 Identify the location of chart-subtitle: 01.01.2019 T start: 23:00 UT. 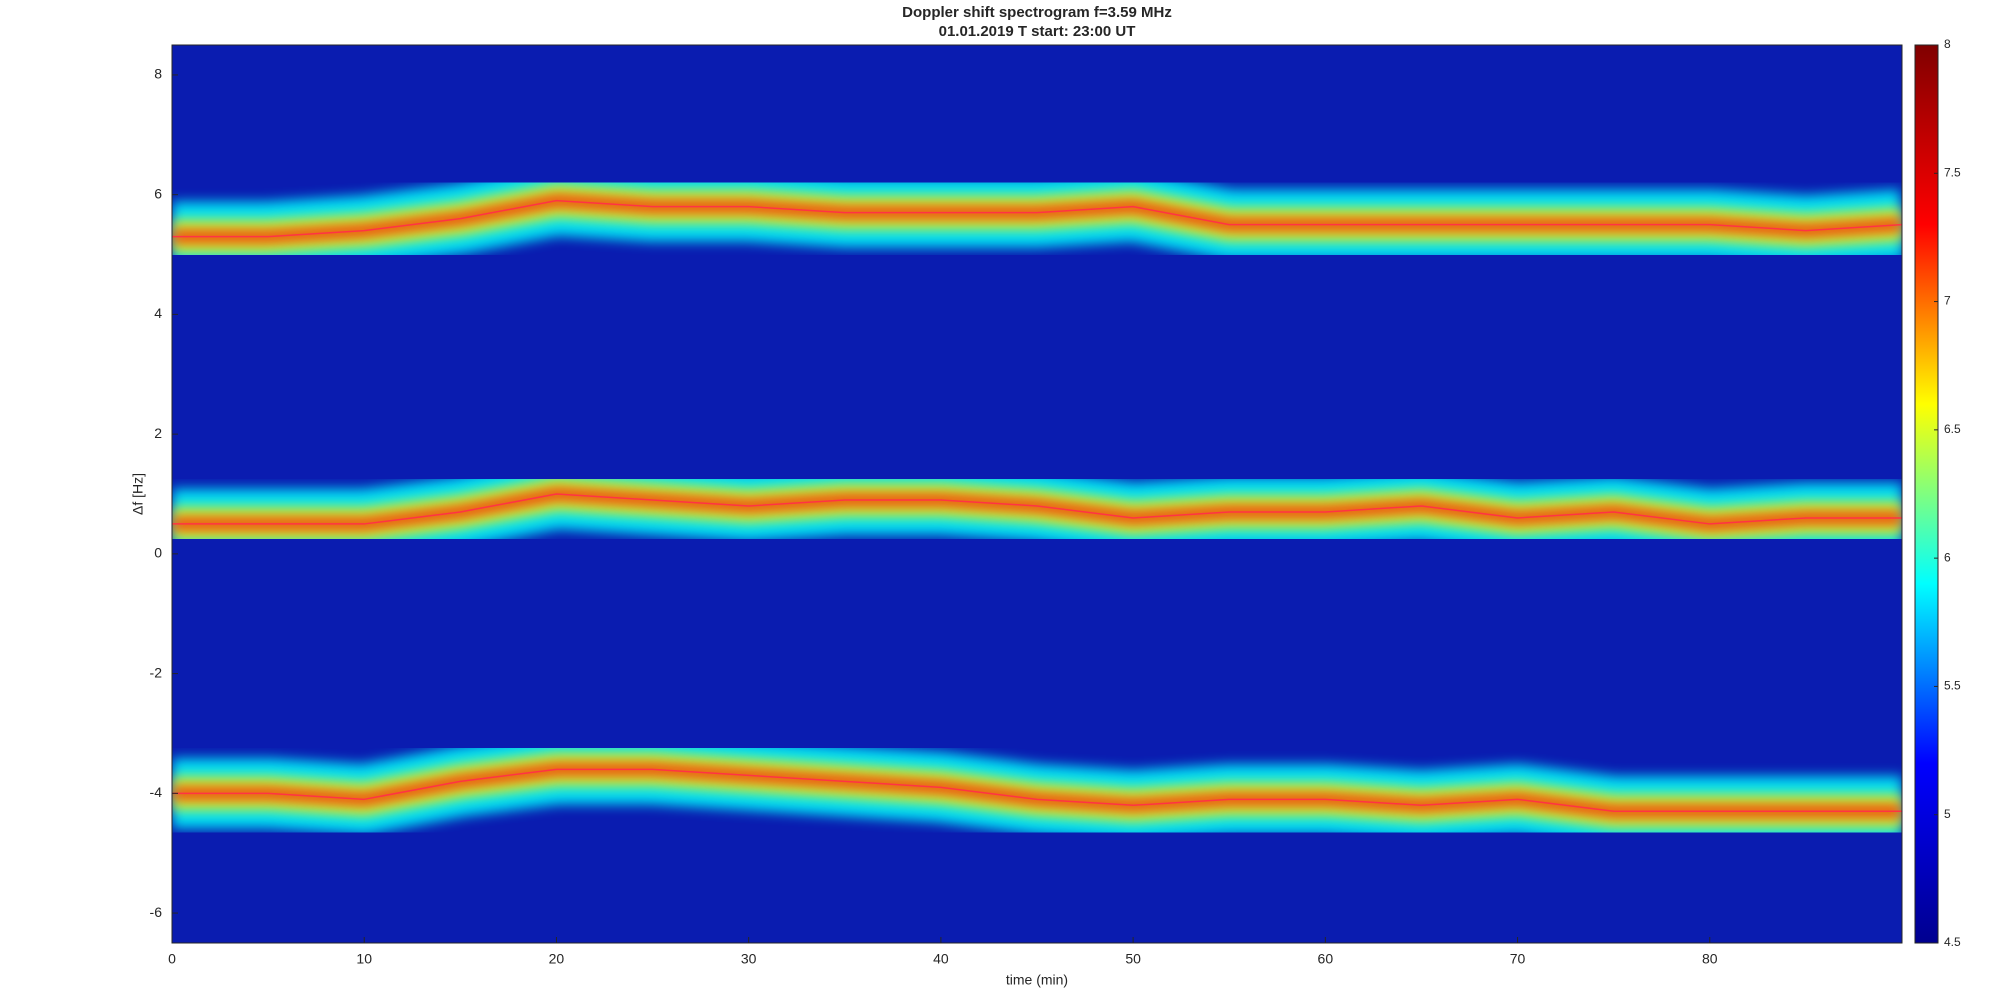
(1037, 31).